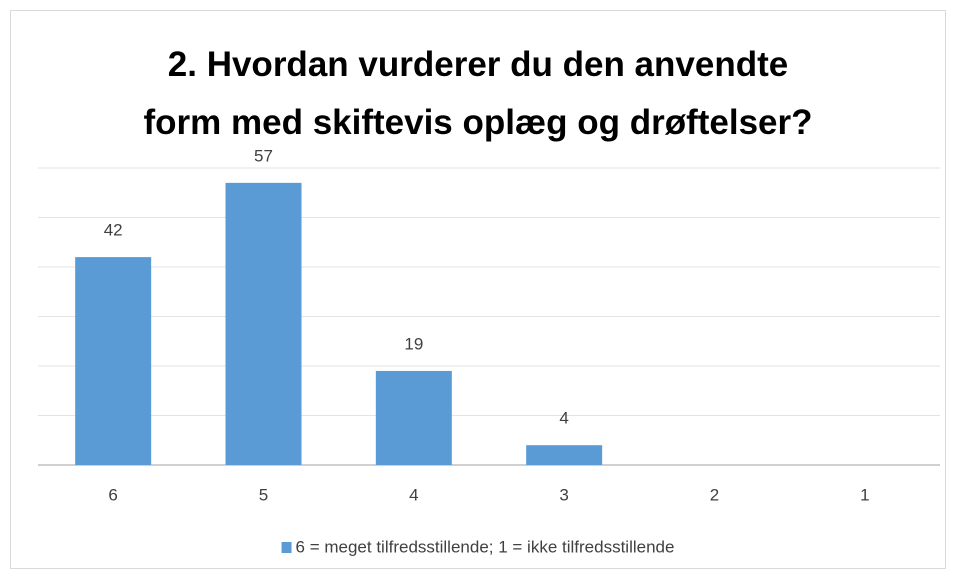  What do you see at coordinates (286, 547) in the screenshot?
I see `legend-swatch` at bounding box center [286, 547].